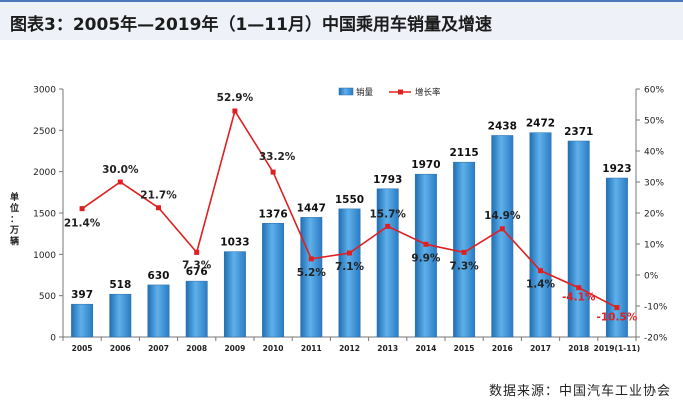 The image size is (683, 409). I want to click on y-tick-label-right: 60%, so click(654, 91).